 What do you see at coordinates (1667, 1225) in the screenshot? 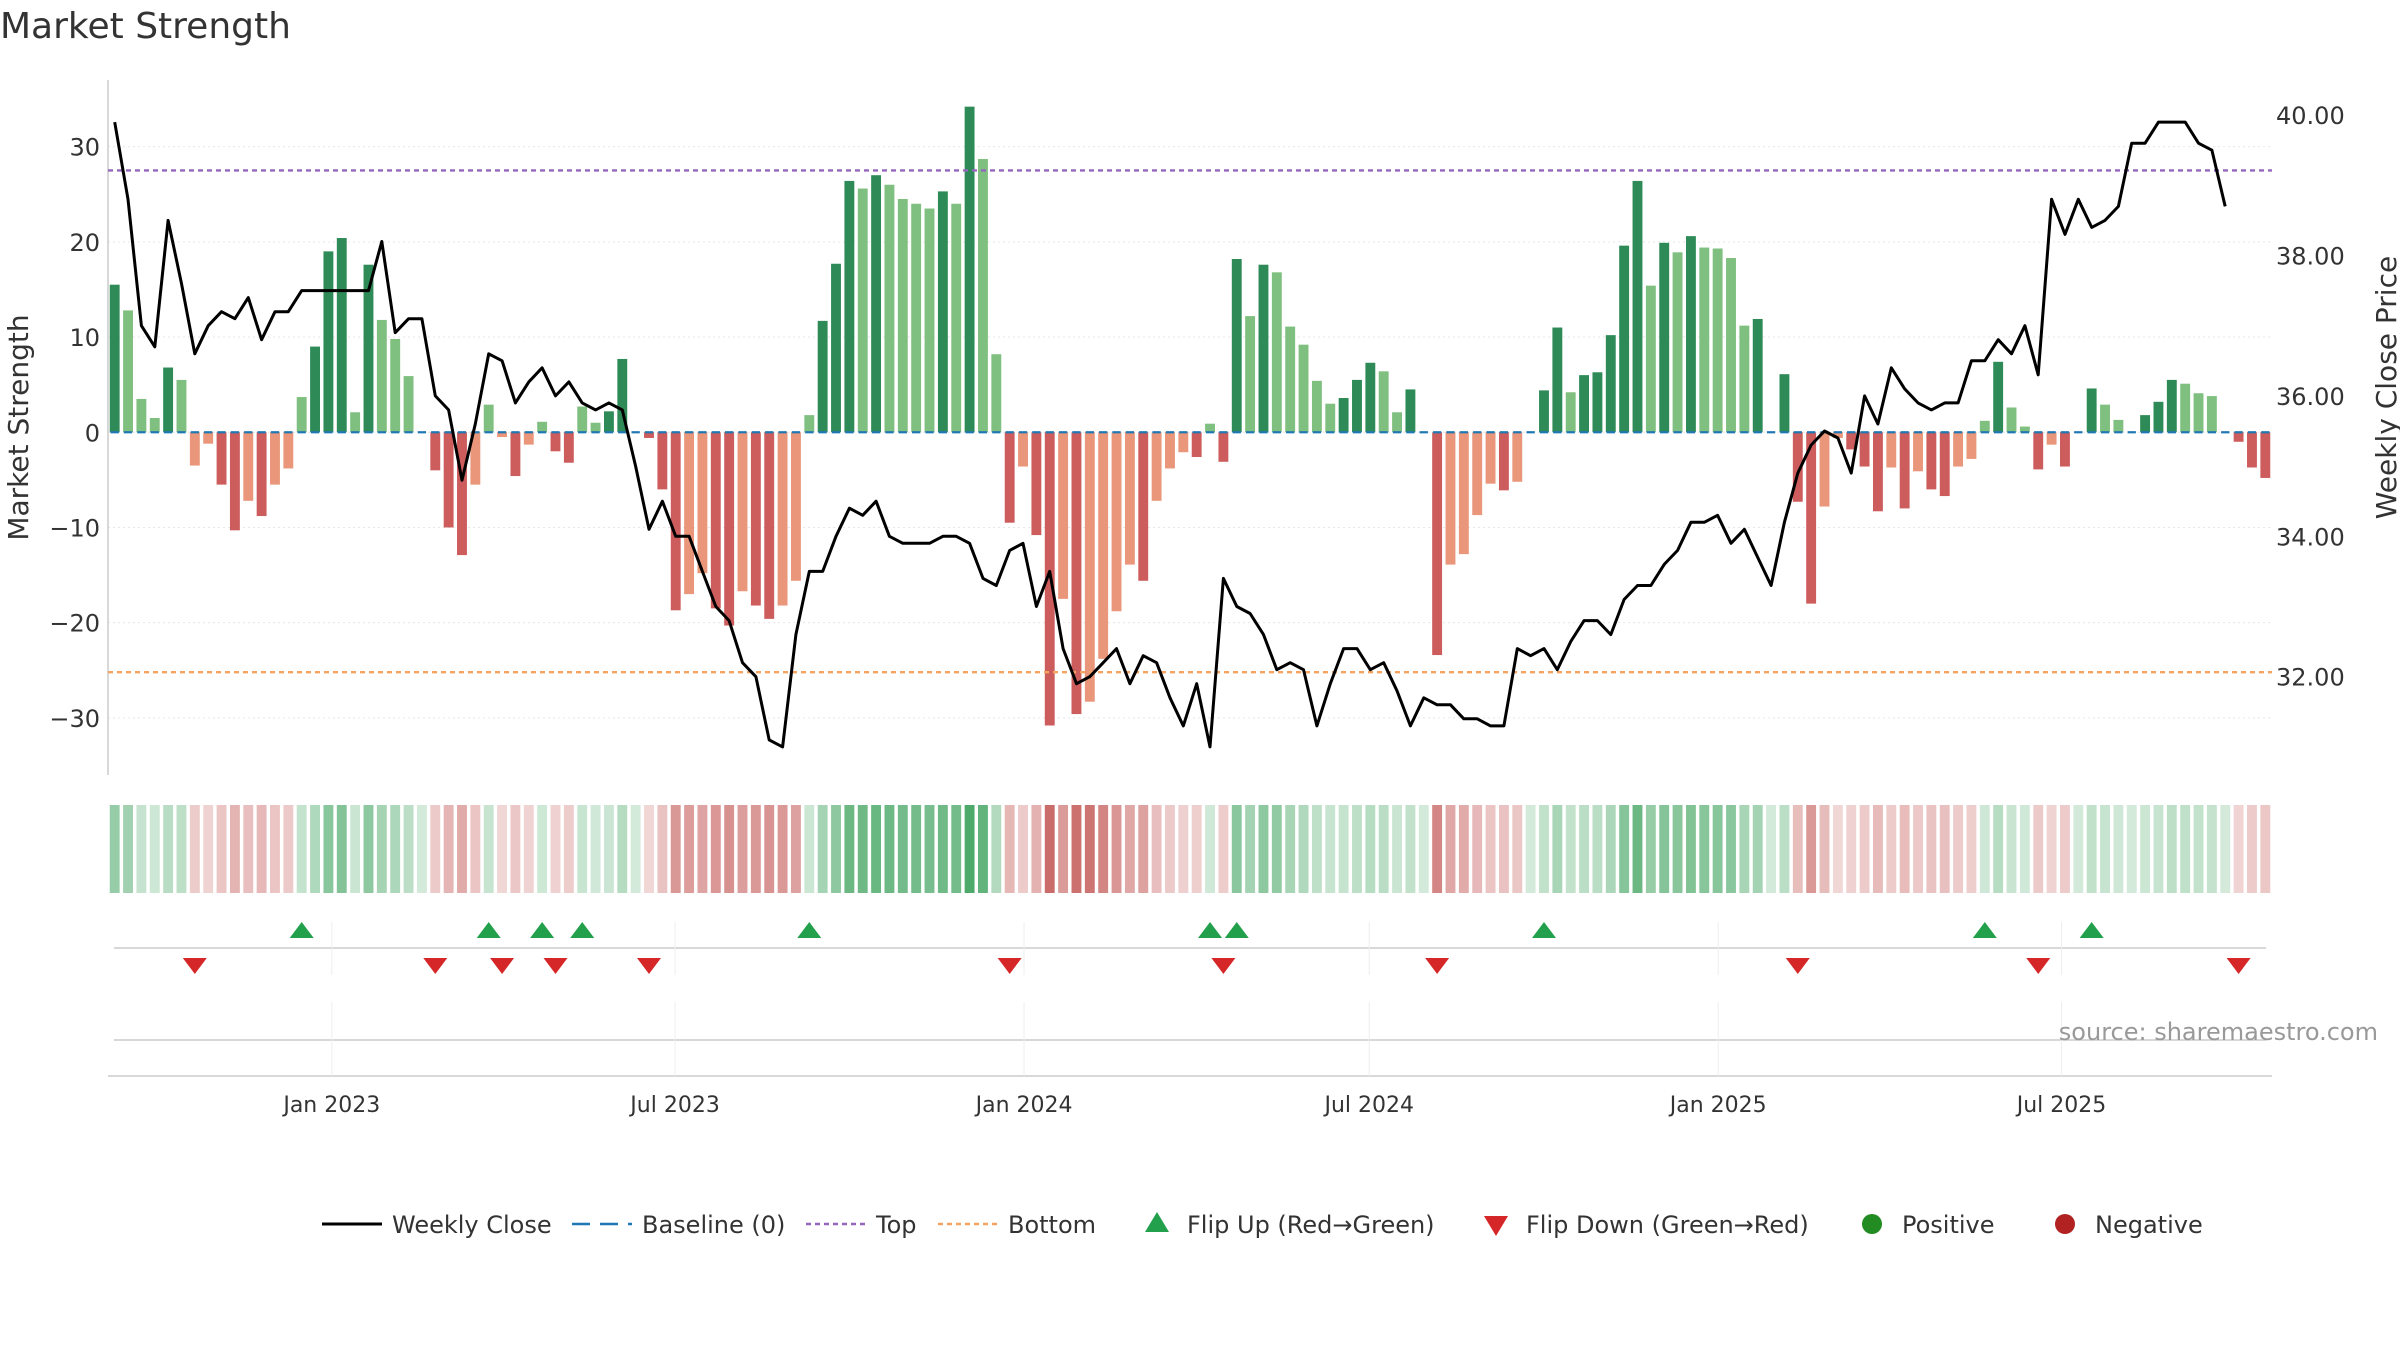
I see `legend-label: Flip Down (Green→Red)` at bounding box center [1667, 1225].